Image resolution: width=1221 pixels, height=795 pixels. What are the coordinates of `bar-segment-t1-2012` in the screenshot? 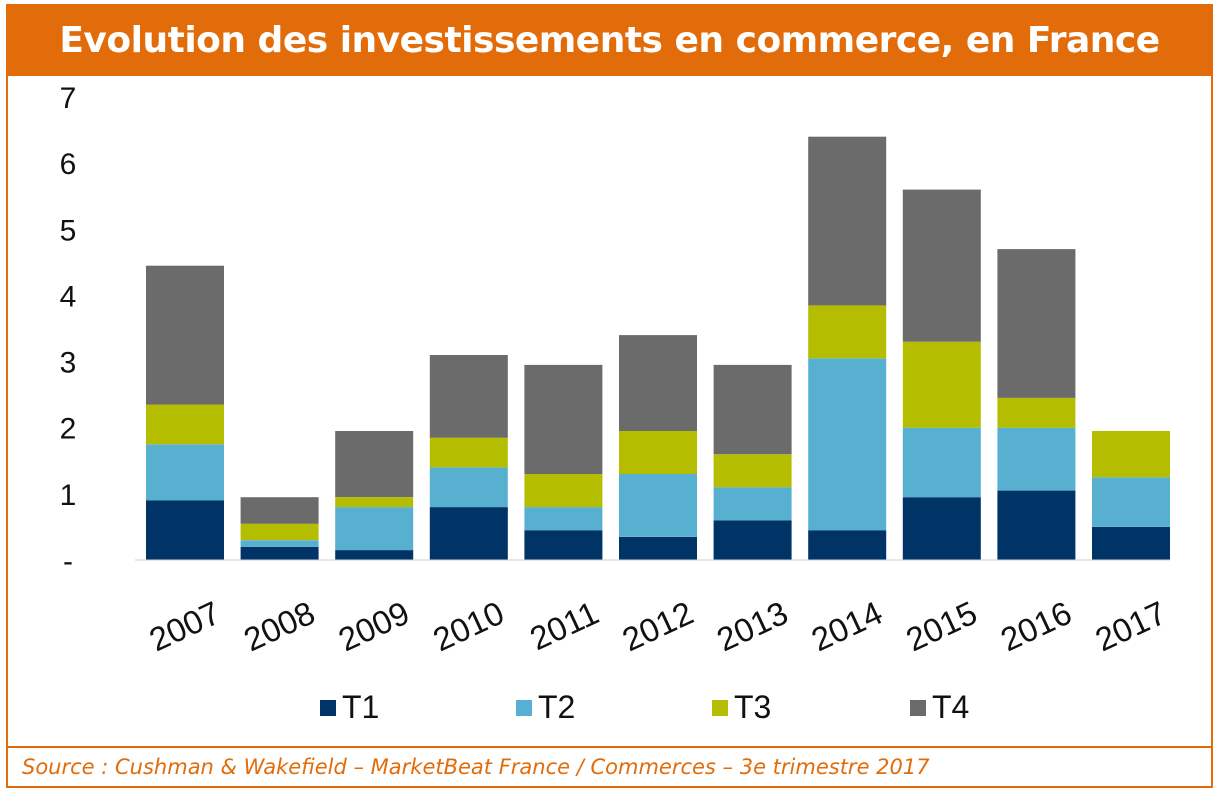 It's located at (658, 548).